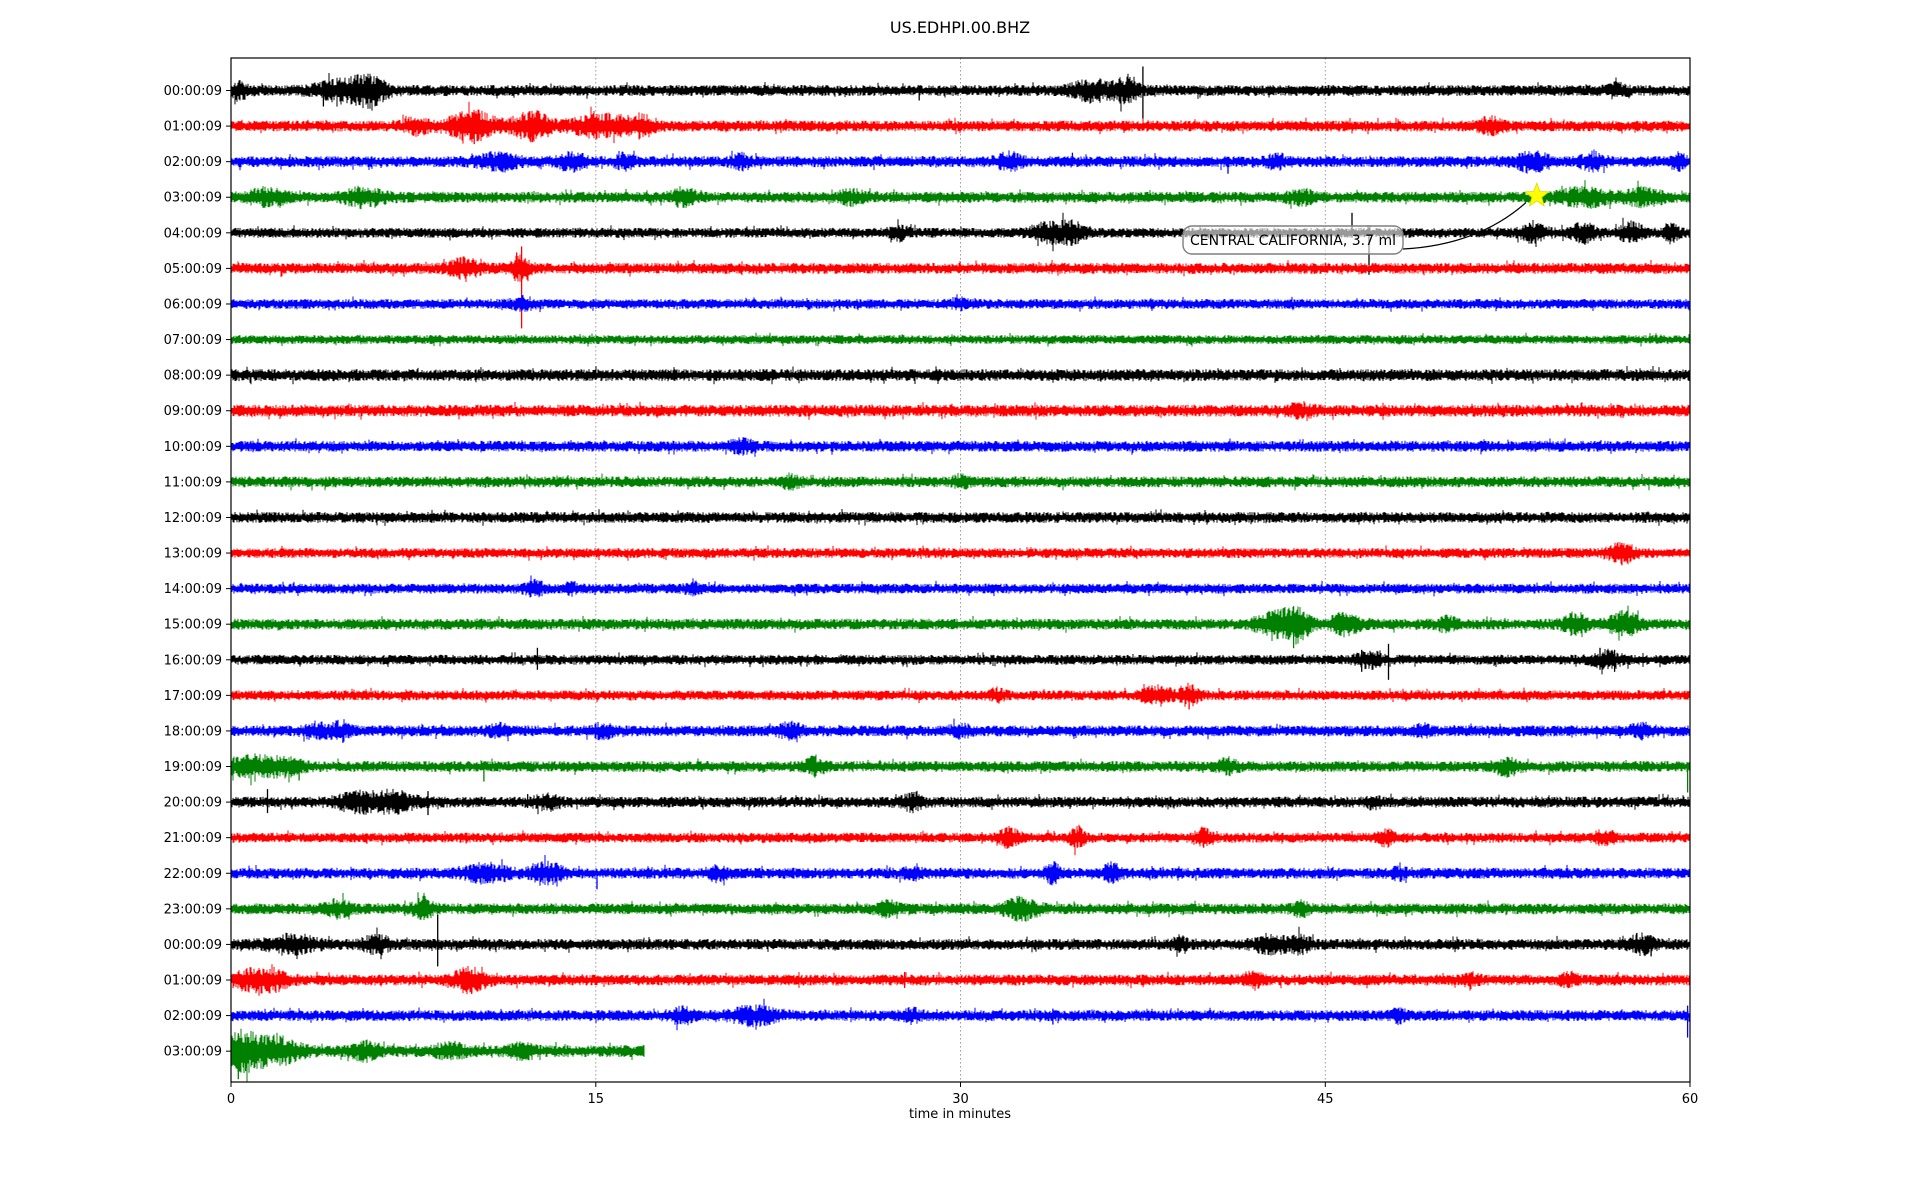 The image size is (1920, 1204). Describe the element at coordinates (193, 305) in the screenshot. I see `row-time-label: 06:00:09` at that location.